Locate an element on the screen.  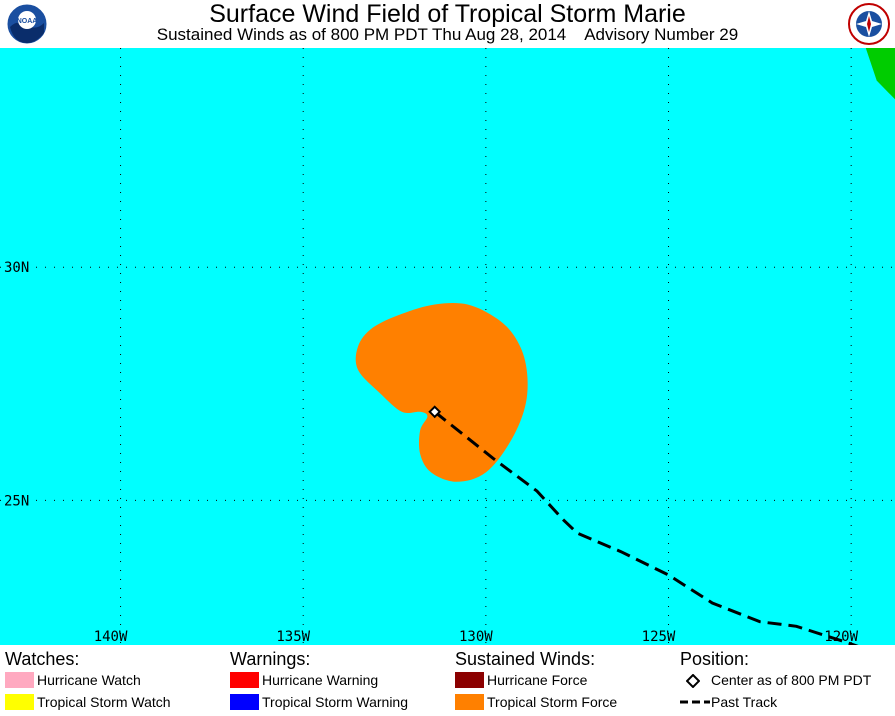
hurricane-watch-swatch is located at coordinates (19, 680).